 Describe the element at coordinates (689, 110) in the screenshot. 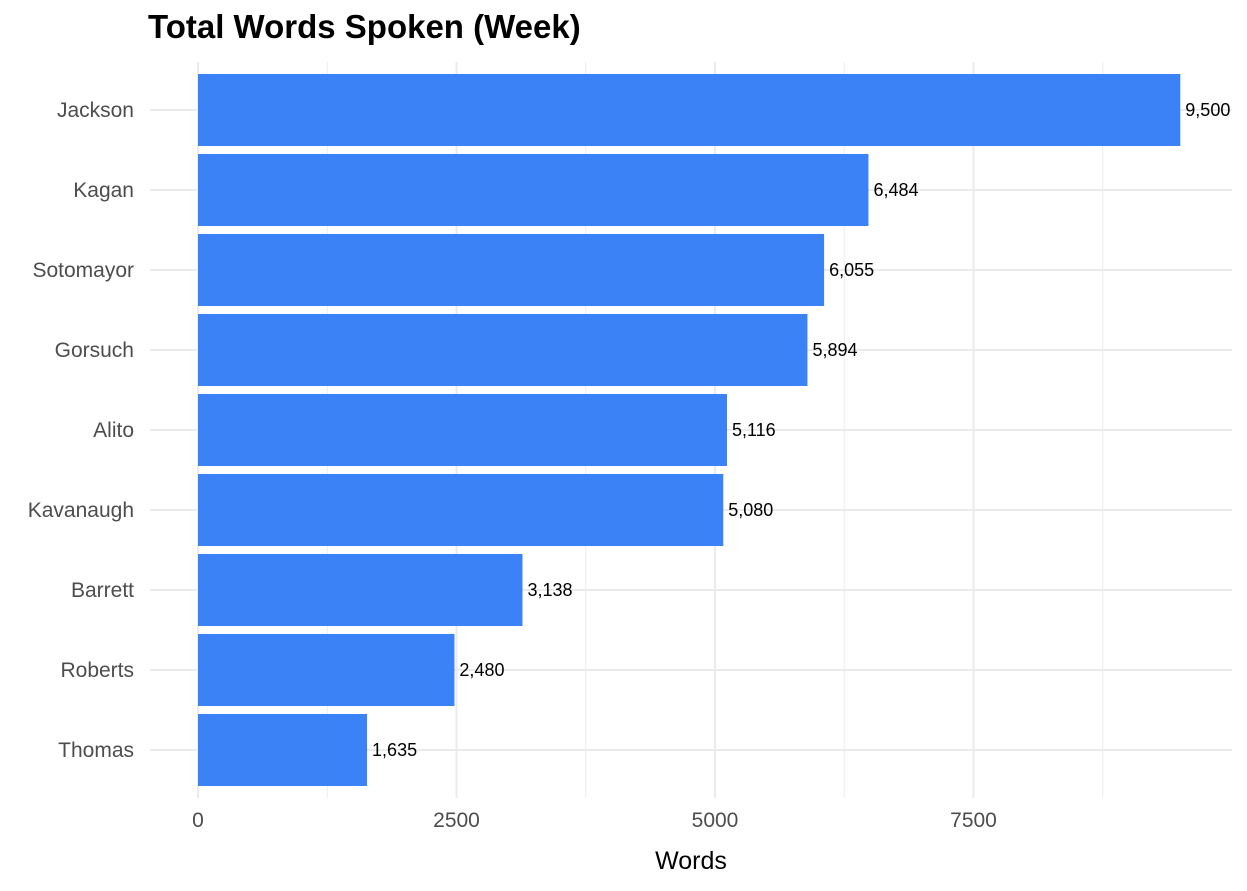

I see `bar-jackson` at that location.